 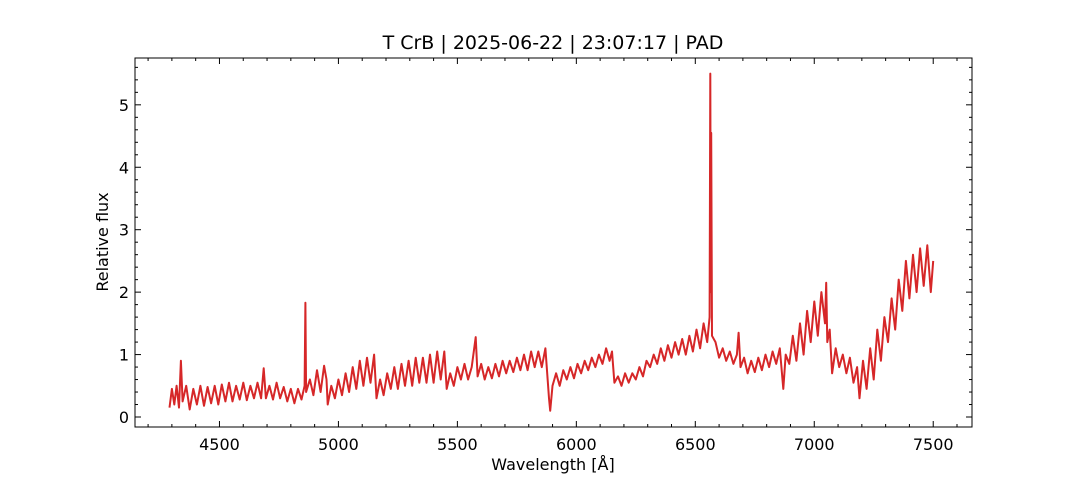 What do you see at coordinates (338, 444) in the screenshot?
I see `x-tick-label: 5000` at bounding box center [338, 444].